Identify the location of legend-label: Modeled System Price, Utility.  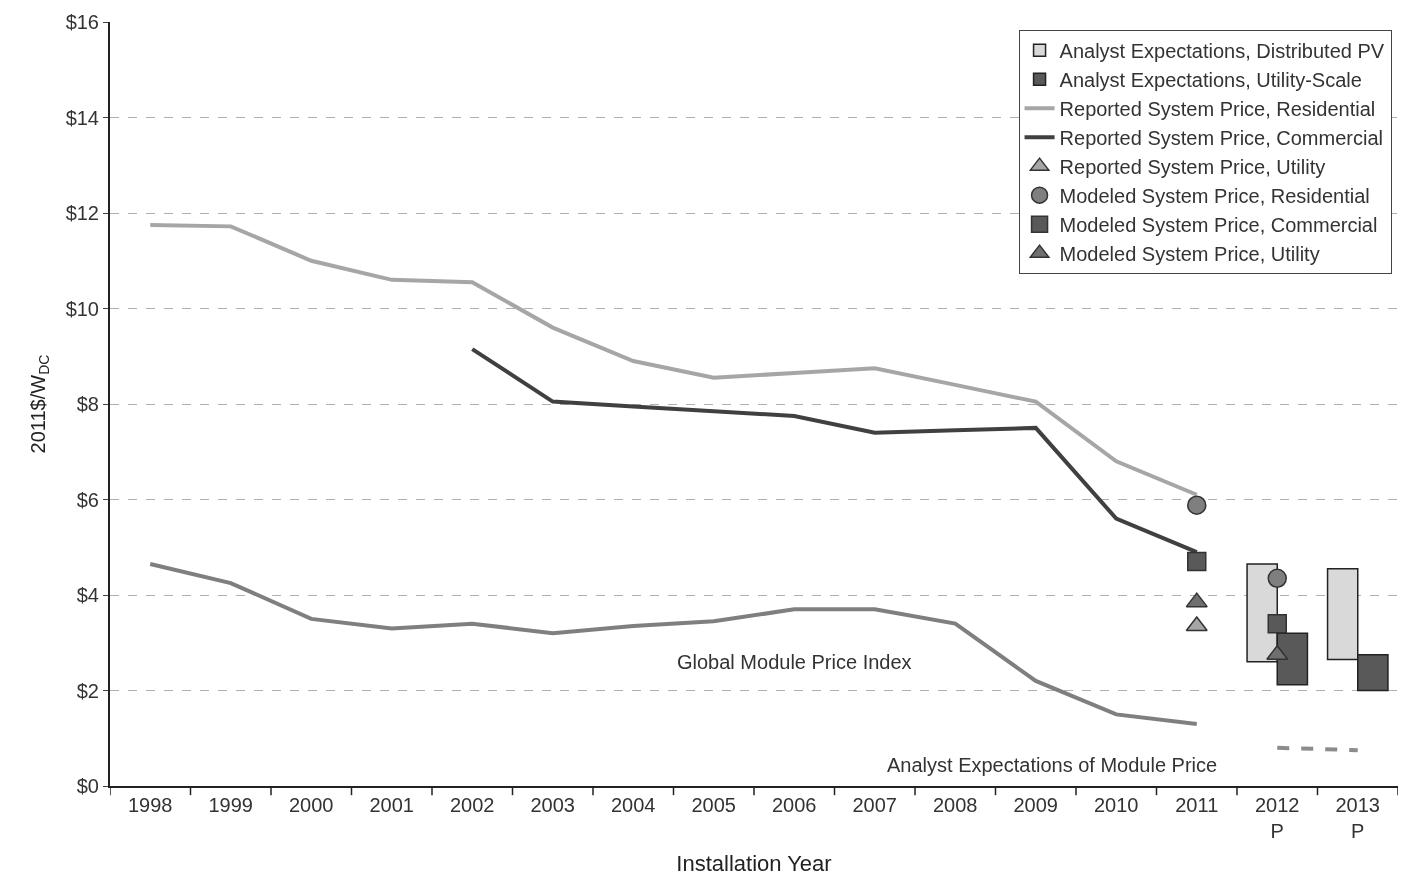
(1189, 253).